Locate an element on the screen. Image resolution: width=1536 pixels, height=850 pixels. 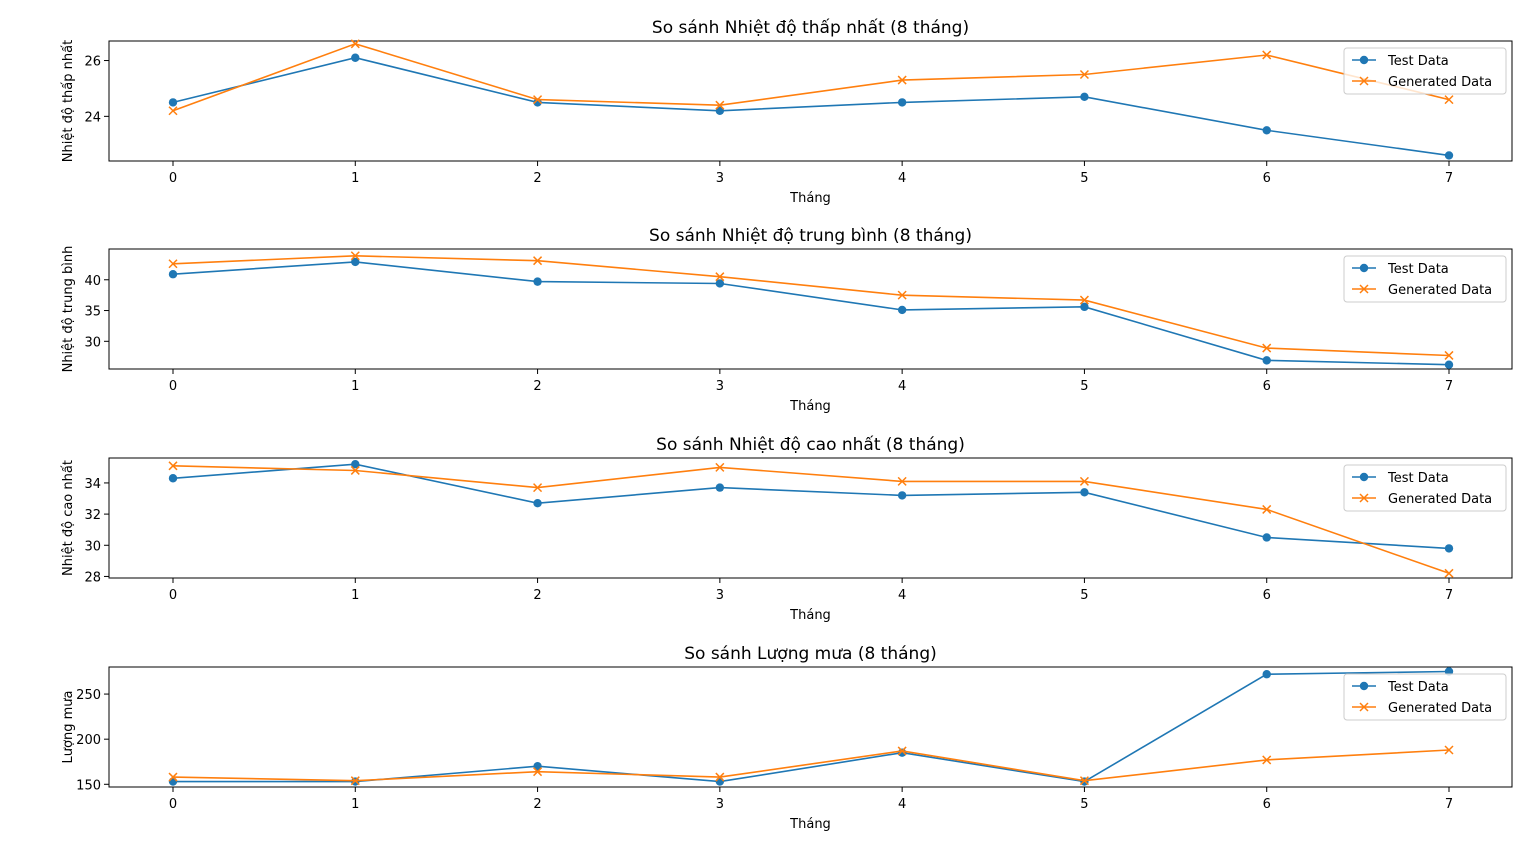
y-tick-label: 24 is located at coordinates (92, 117).